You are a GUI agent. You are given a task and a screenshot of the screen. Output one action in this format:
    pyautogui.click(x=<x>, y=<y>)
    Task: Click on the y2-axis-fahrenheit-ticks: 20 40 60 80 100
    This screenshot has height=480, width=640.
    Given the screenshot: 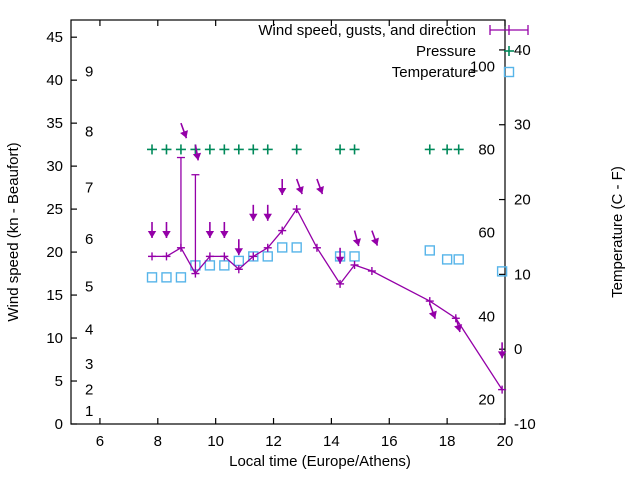 What is the action you would take?
    pyautogui.click(x=482, y=233)
    